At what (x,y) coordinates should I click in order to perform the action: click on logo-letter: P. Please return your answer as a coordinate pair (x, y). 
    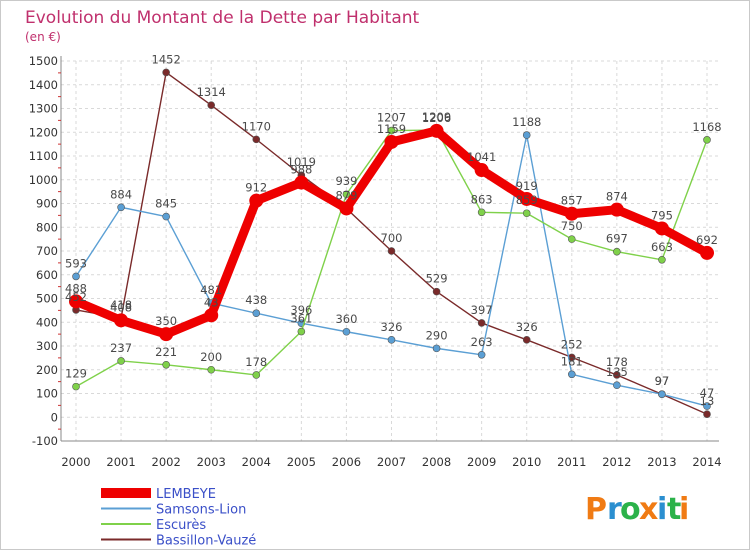
    Looking at the image, I should click on (596, 509).